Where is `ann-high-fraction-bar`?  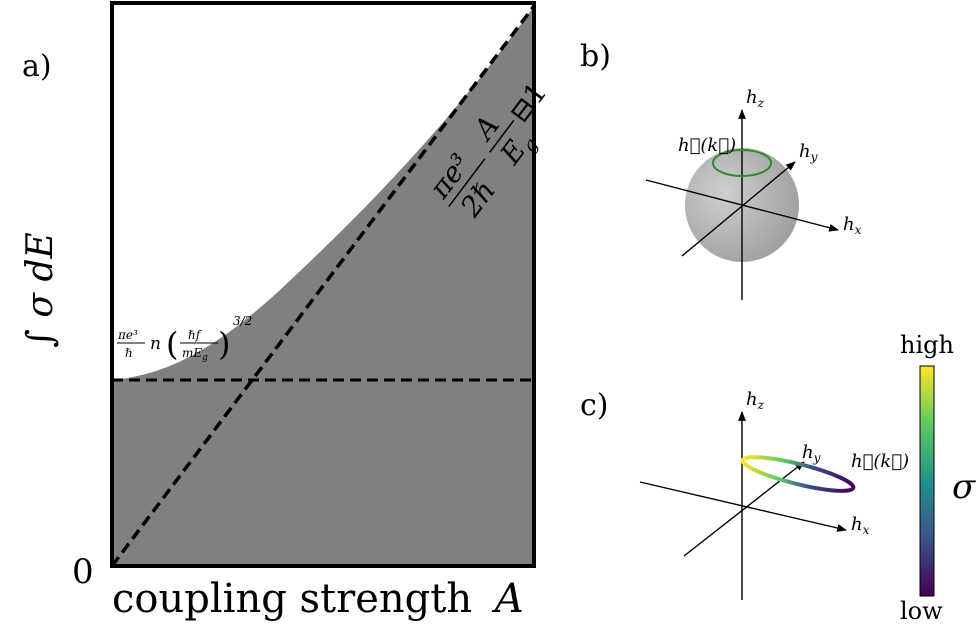 ann-high-fraction-bar is located at coordinates (502, 136).